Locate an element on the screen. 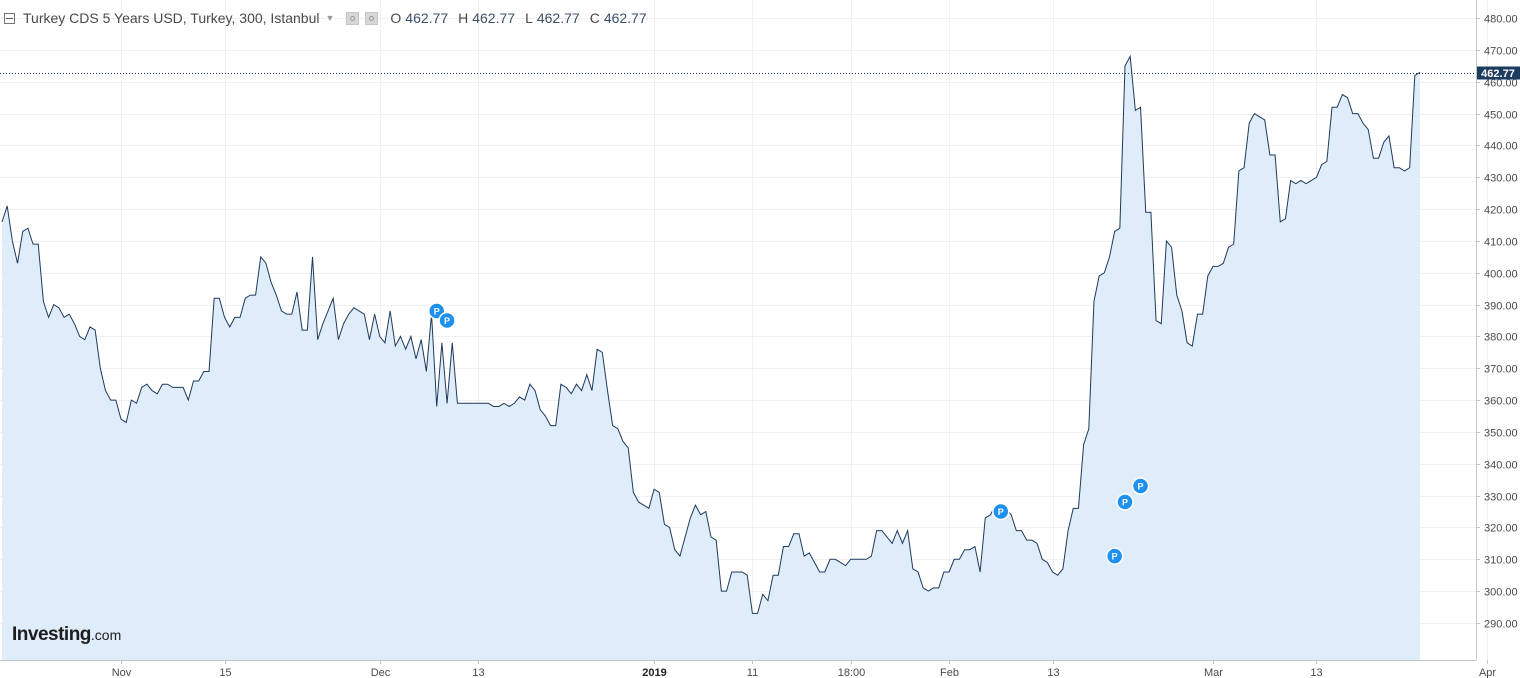 The width and height of the screenshot is (1520, 678). open-label: O is located at coordinates (396, 18).